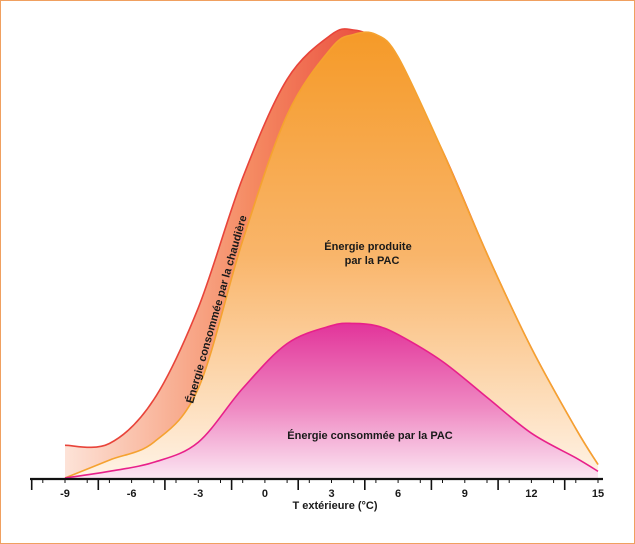 The width and height of the screenshot is (635, 544). Describe the element at coordinates (198, 494) in the screenshot. I see `x-tick-label: -3` at that location.